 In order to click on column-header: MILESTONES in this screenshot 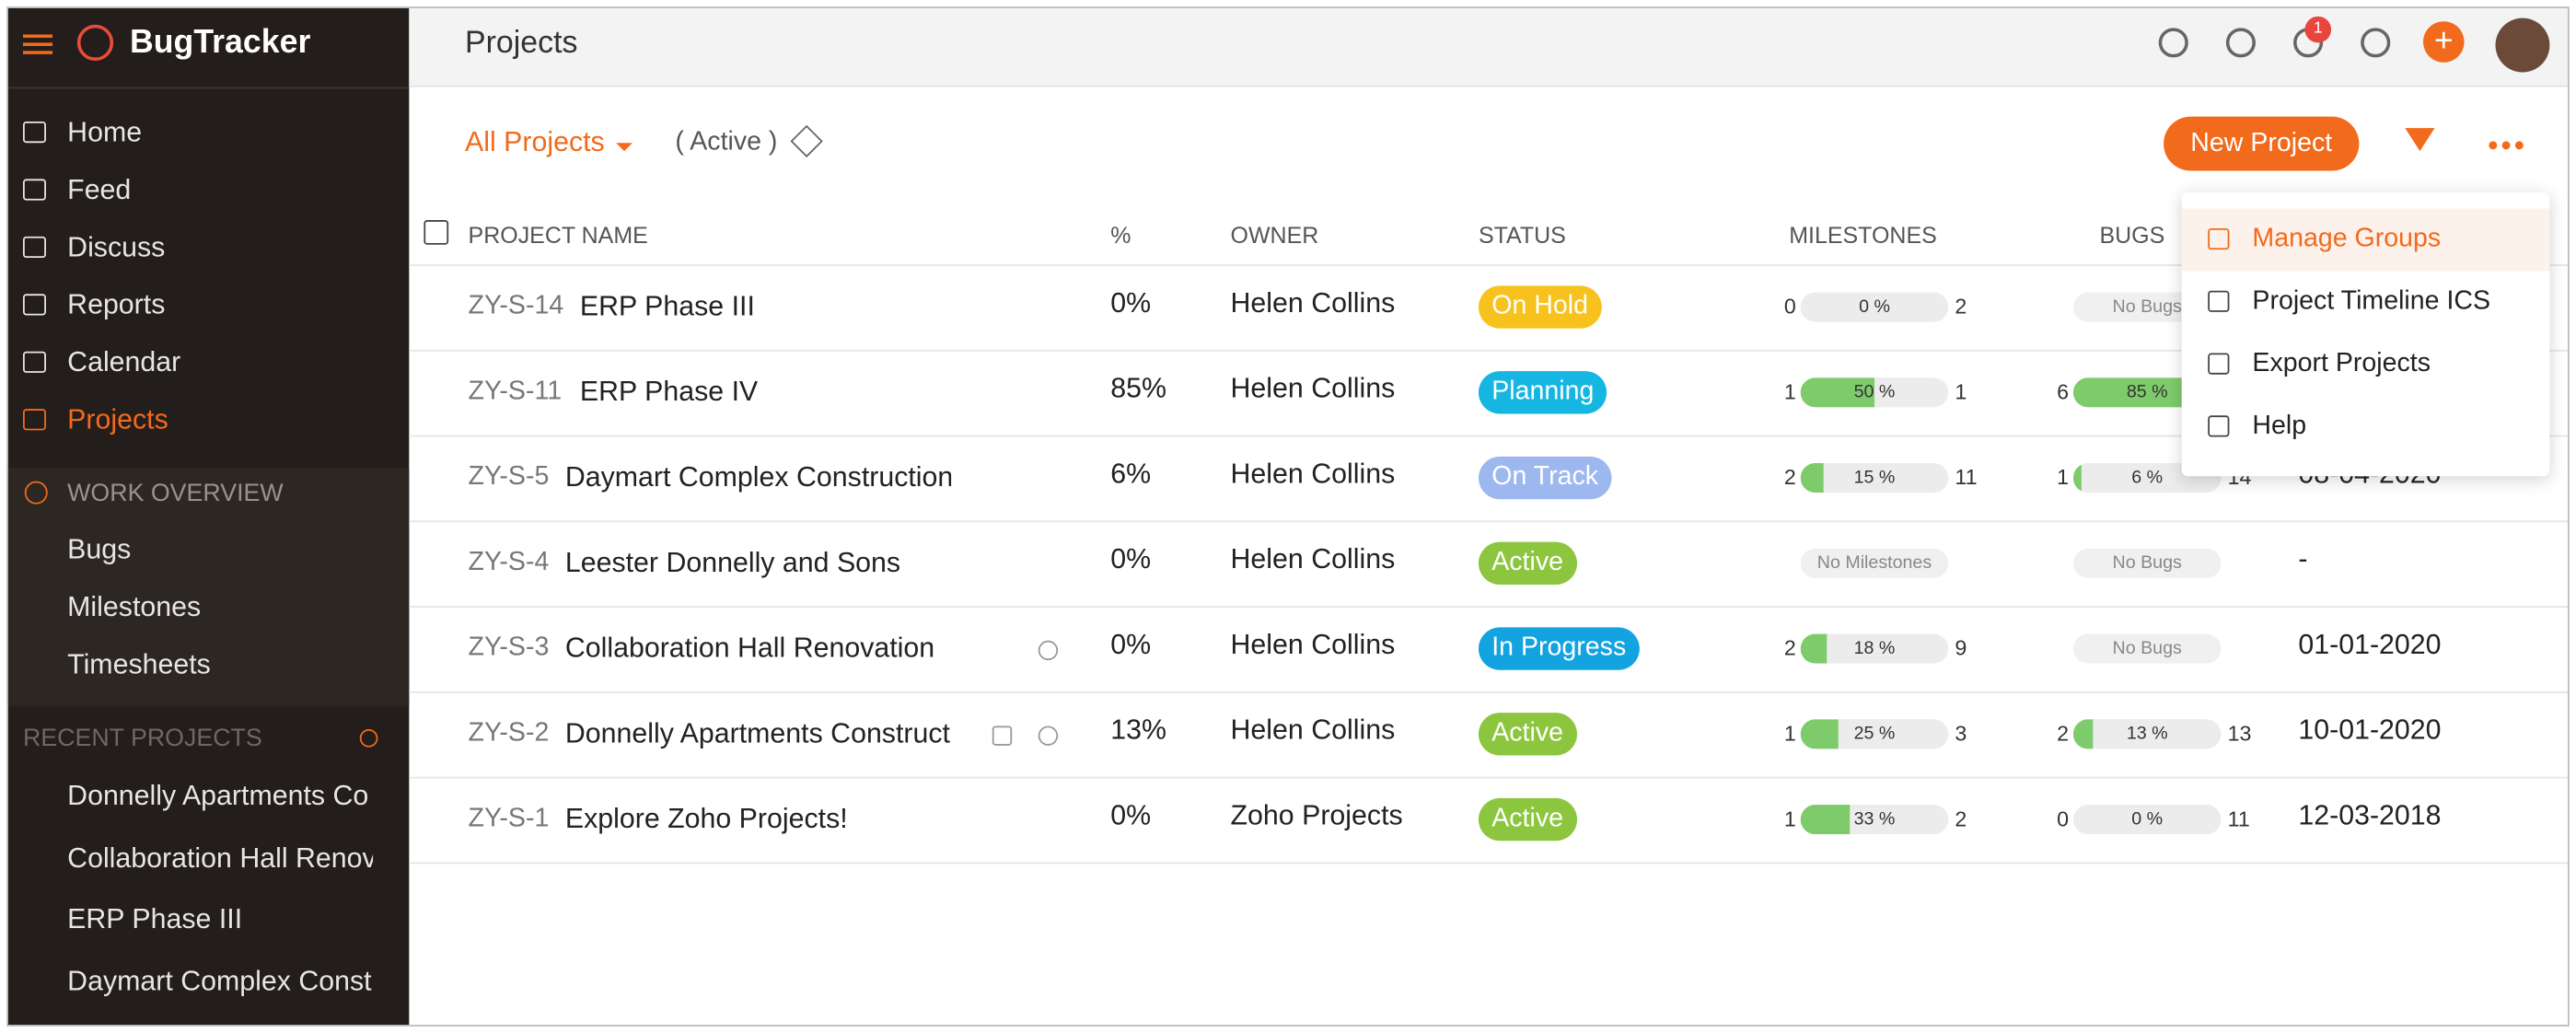, I will do `click(1863, 235)`.